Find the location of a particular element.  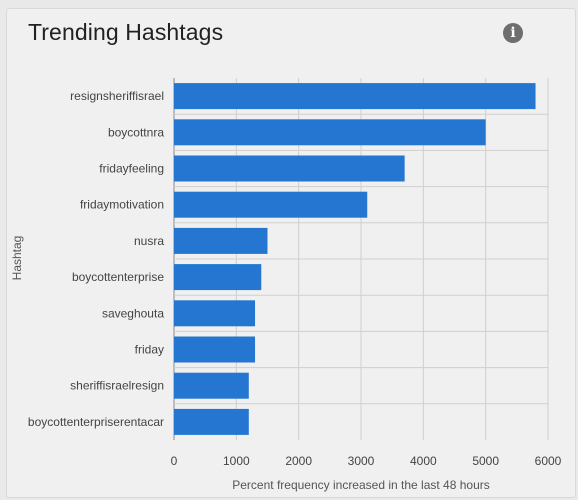

x-tick-labels: 0 1000 2000 3000 4000 5000 6000 is located at coordinates (366, 461).